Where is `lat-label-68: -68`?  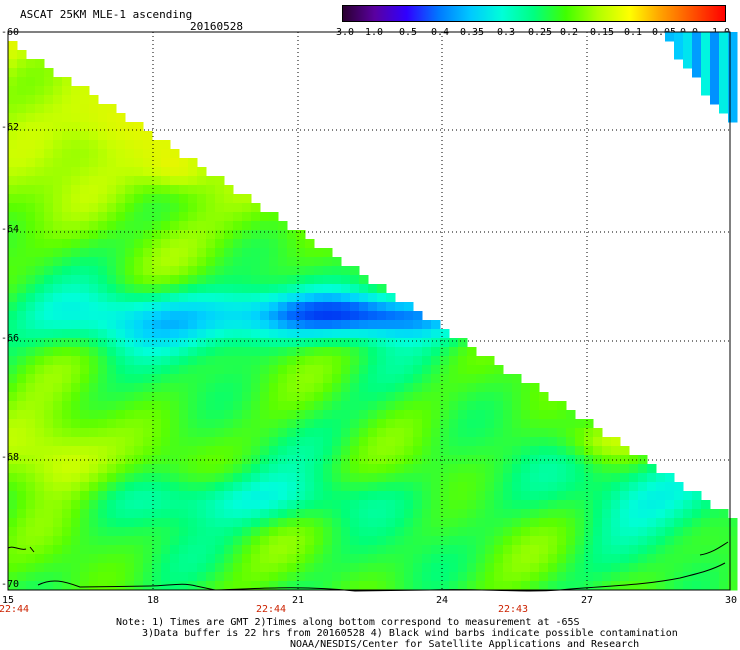 lat-label-68: -68 is located at coordinates (10, 457).